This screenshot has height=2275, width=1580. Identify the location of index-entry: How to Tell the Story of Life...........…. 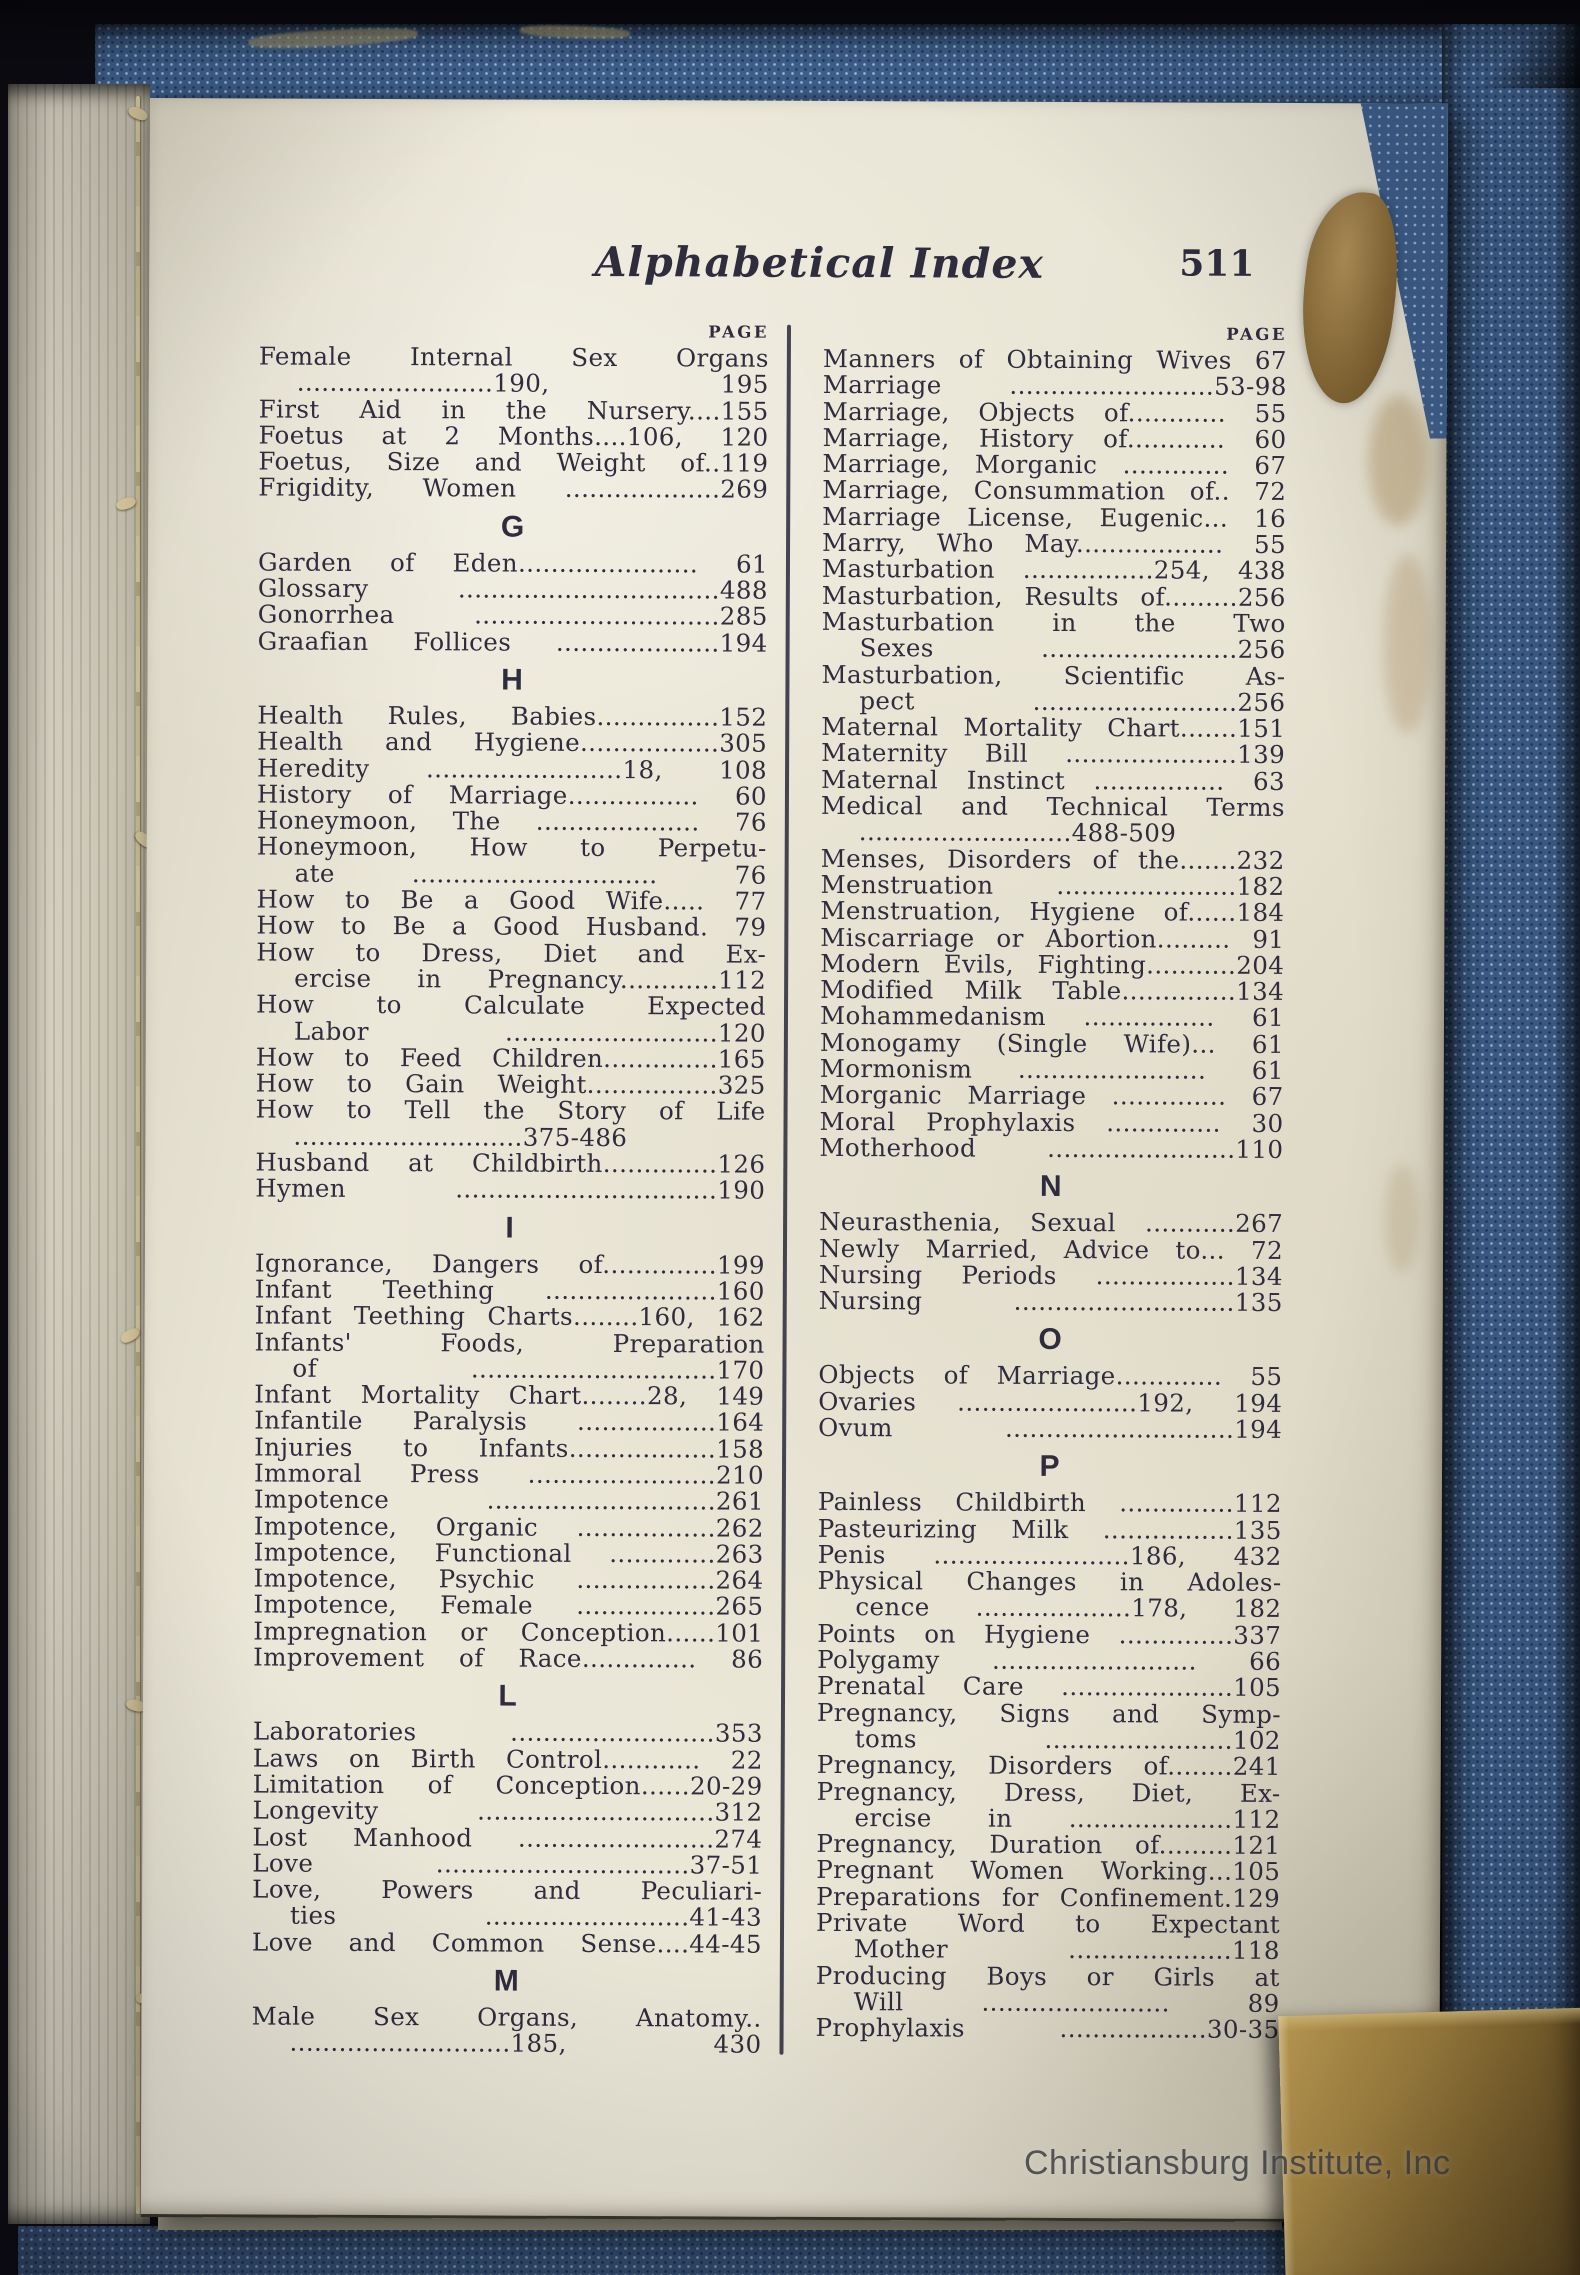
(510, 1123).